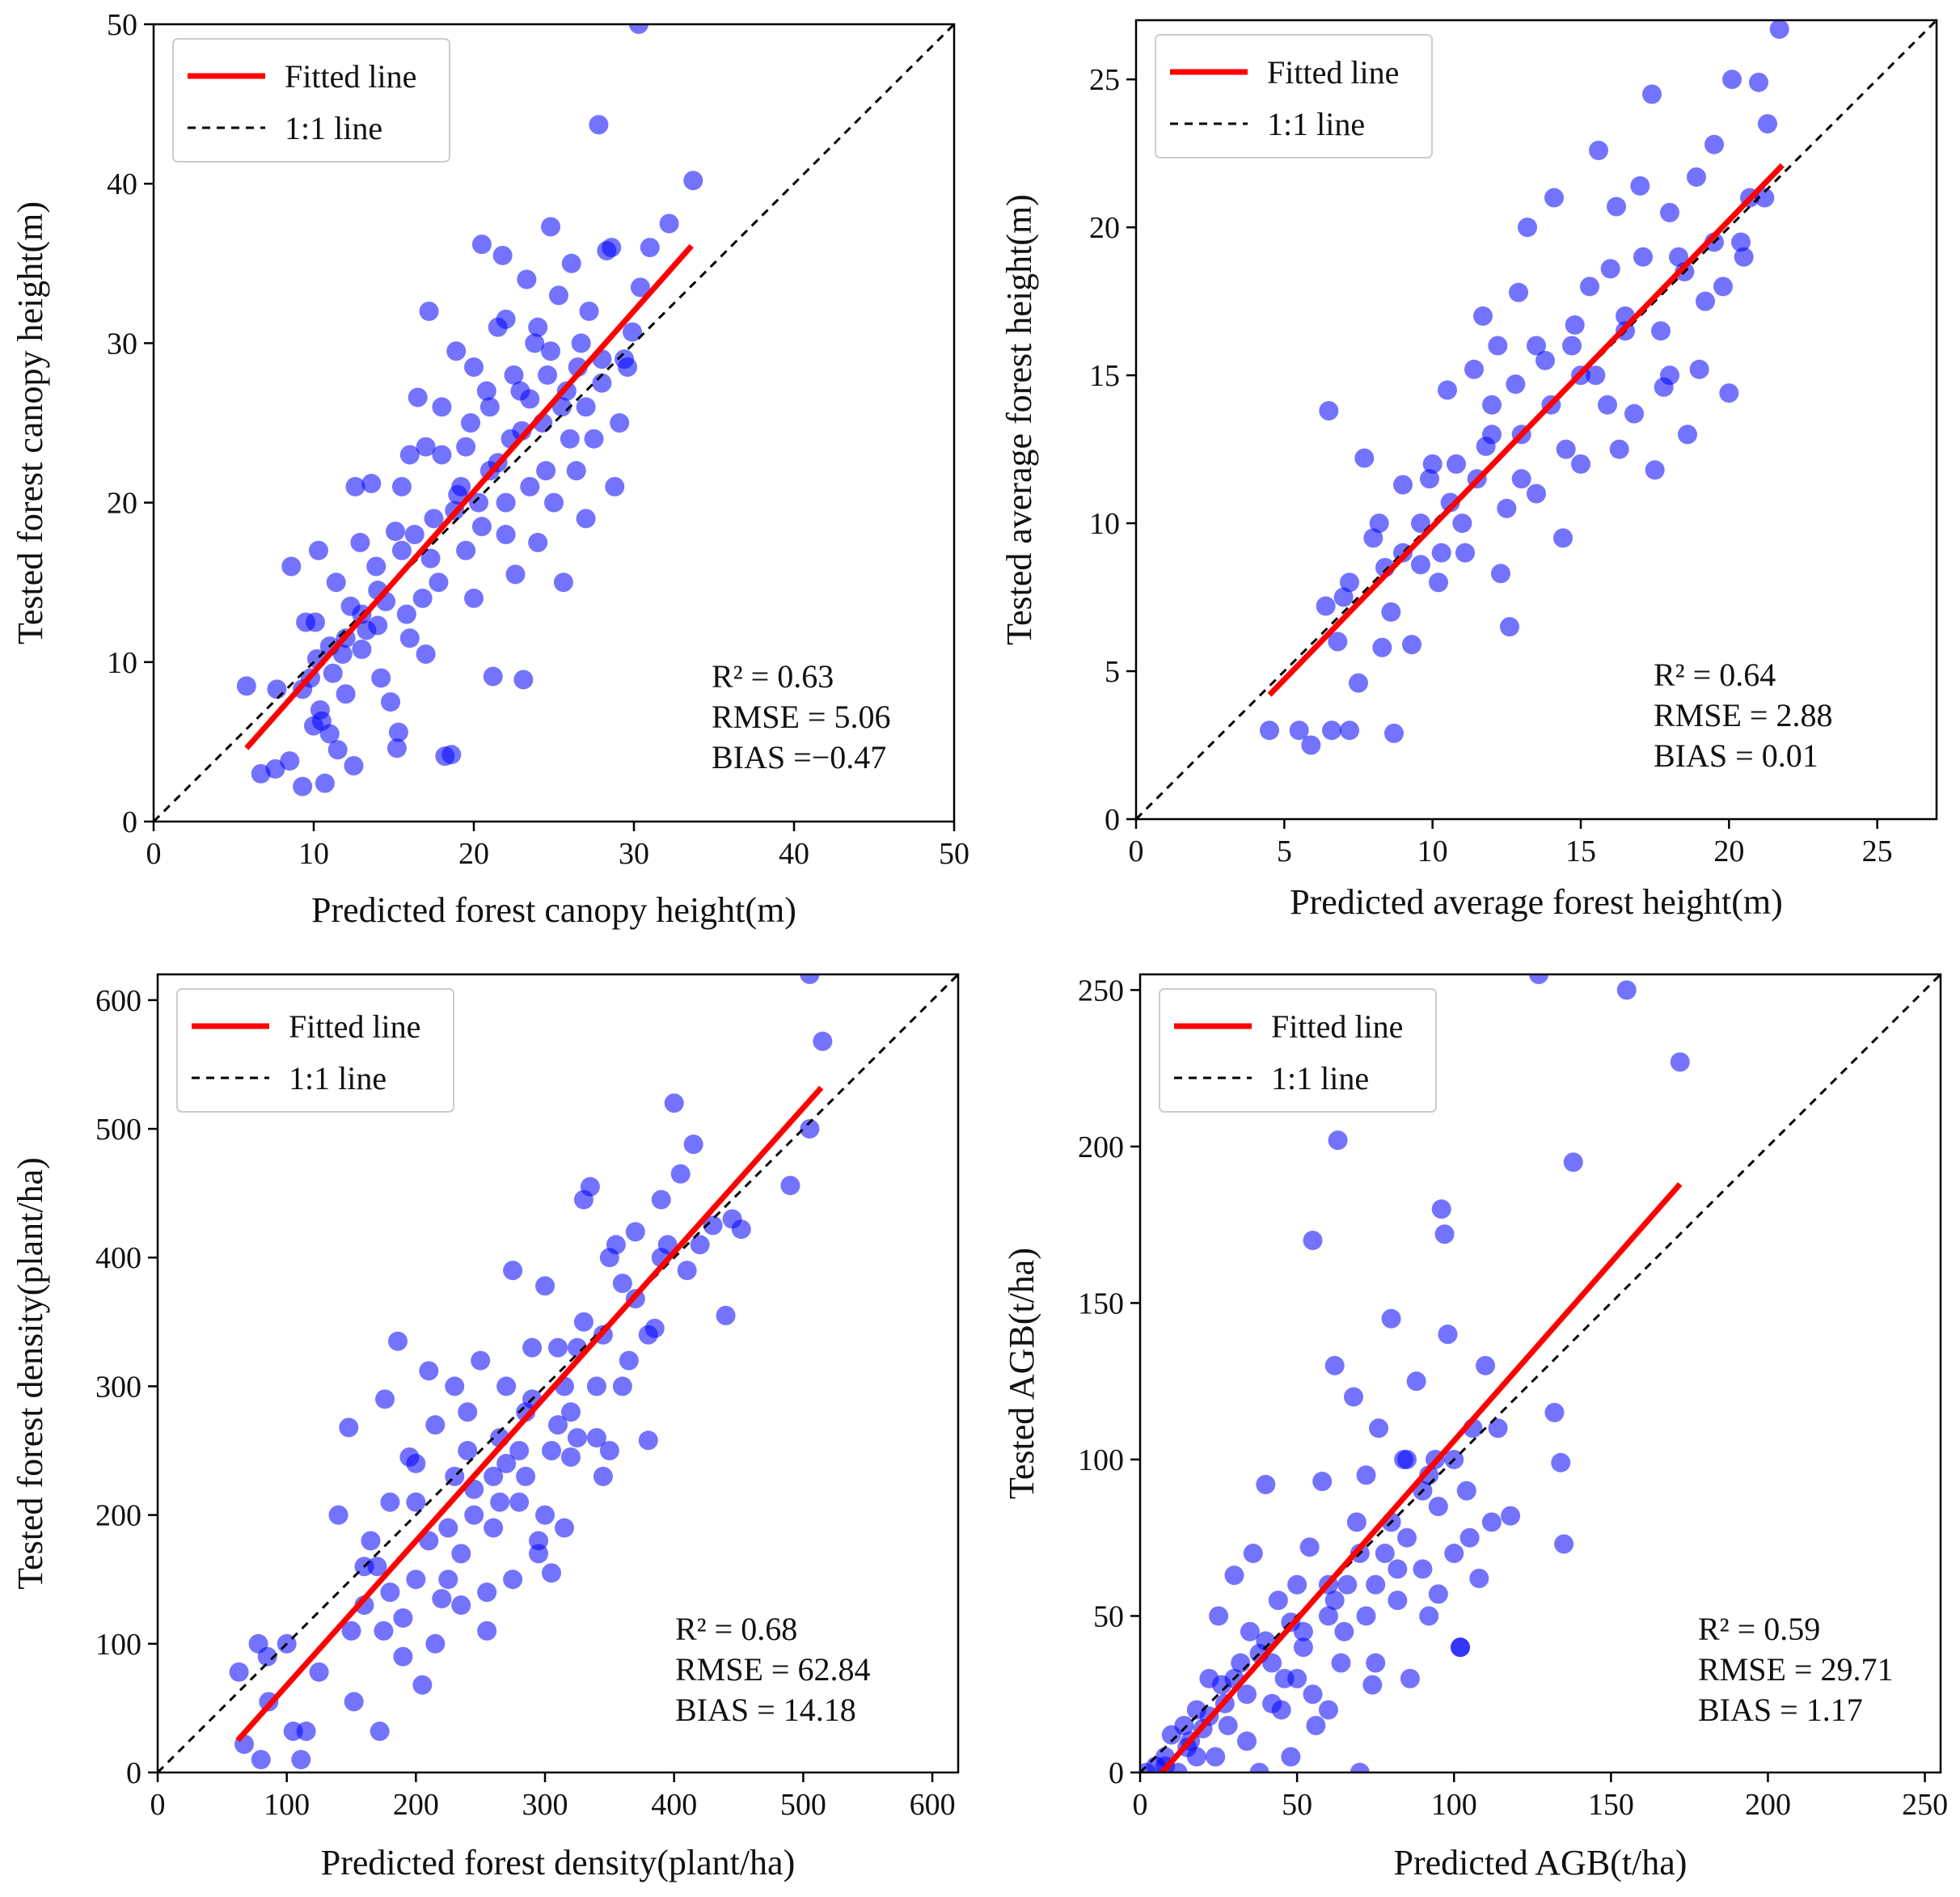 This screenshot has height=1897, width=1960. I want to click on x-axis-label: Predicted forest canopy height(m), so click(553, 910).